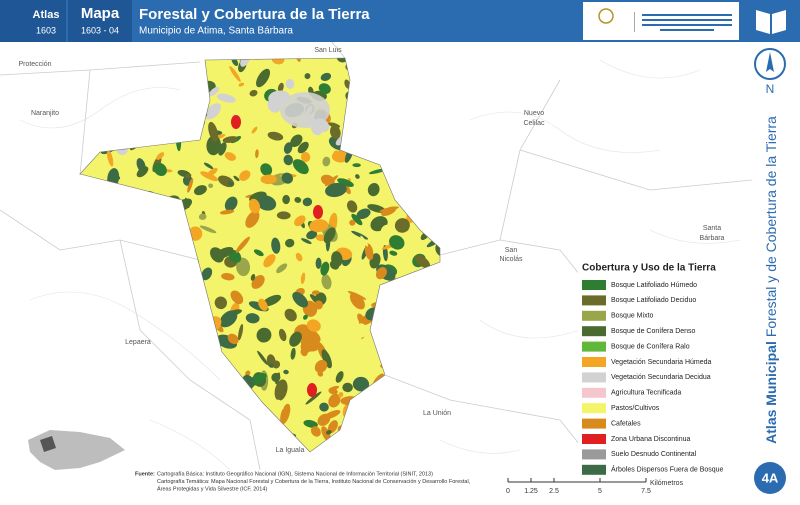  Describe the element at coordinates (770, 89) in the screenshot. I see `north-label: N` at that location.